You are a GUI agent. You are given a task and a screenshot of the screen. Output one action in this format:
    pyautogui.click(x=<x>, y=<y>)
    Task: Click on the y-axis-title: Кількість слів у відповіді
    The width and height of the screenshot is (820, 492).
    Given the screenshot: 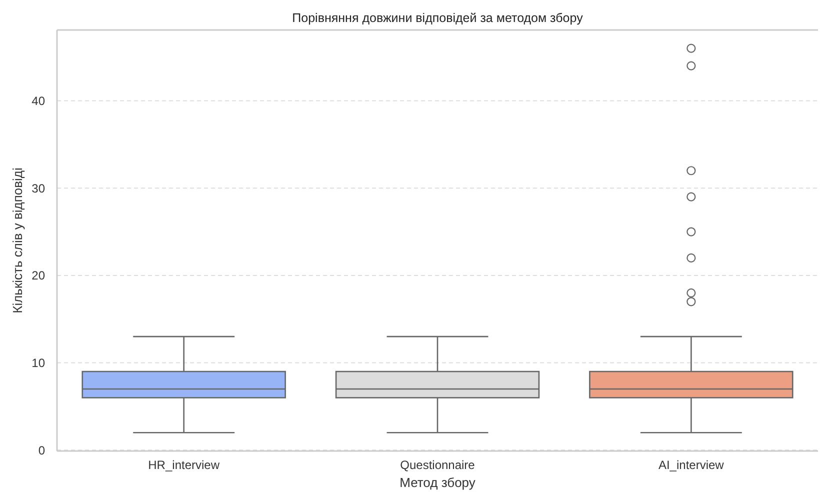 What is the action you would take?
    pyautogui.click(x=17, y=241)
    